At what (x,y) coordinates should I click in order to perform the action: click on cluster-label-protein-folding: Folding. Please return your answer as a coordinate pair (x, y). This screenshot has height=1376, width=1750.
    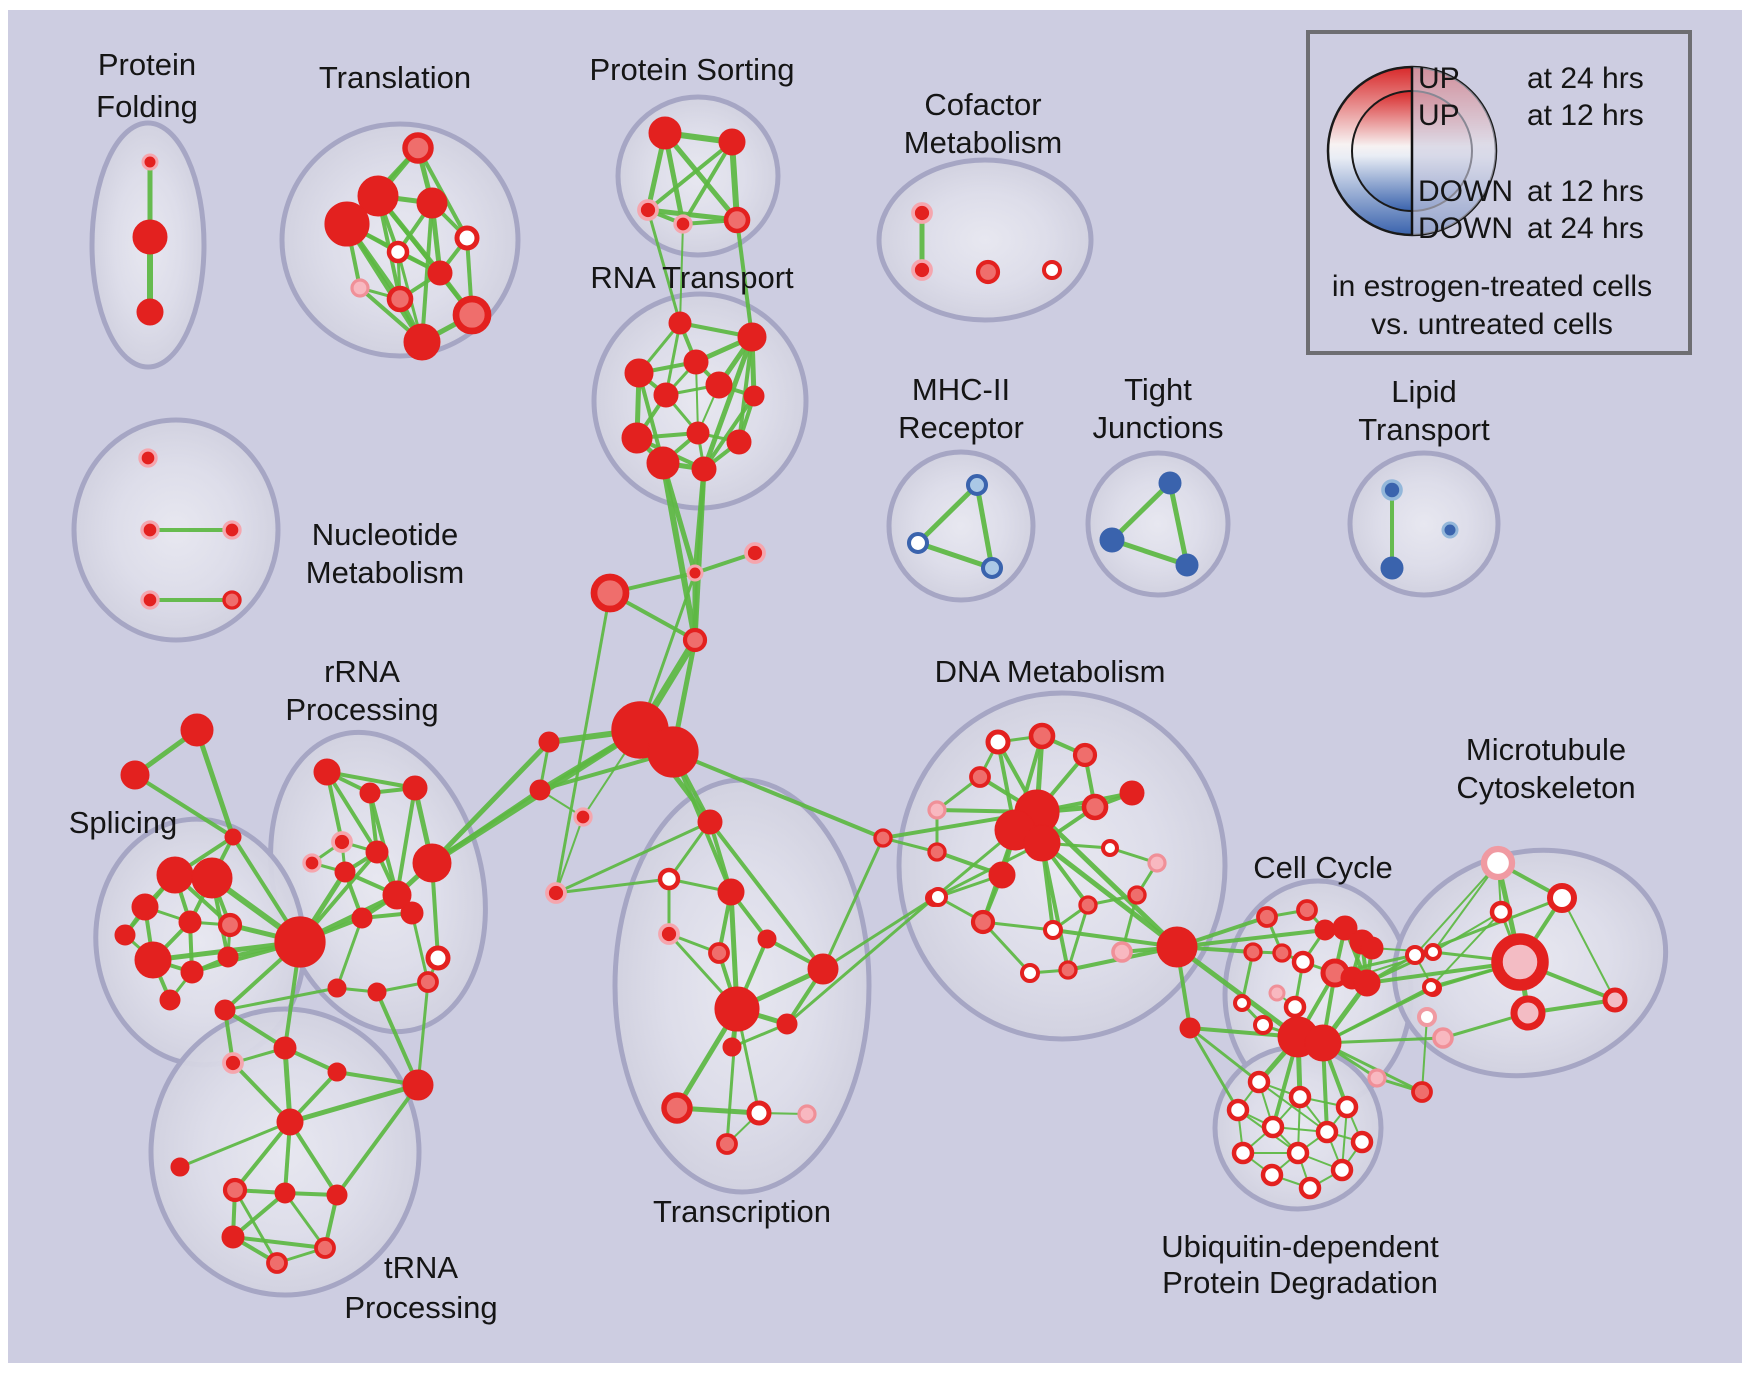
    Looking at the image, I should click on (147, 106).